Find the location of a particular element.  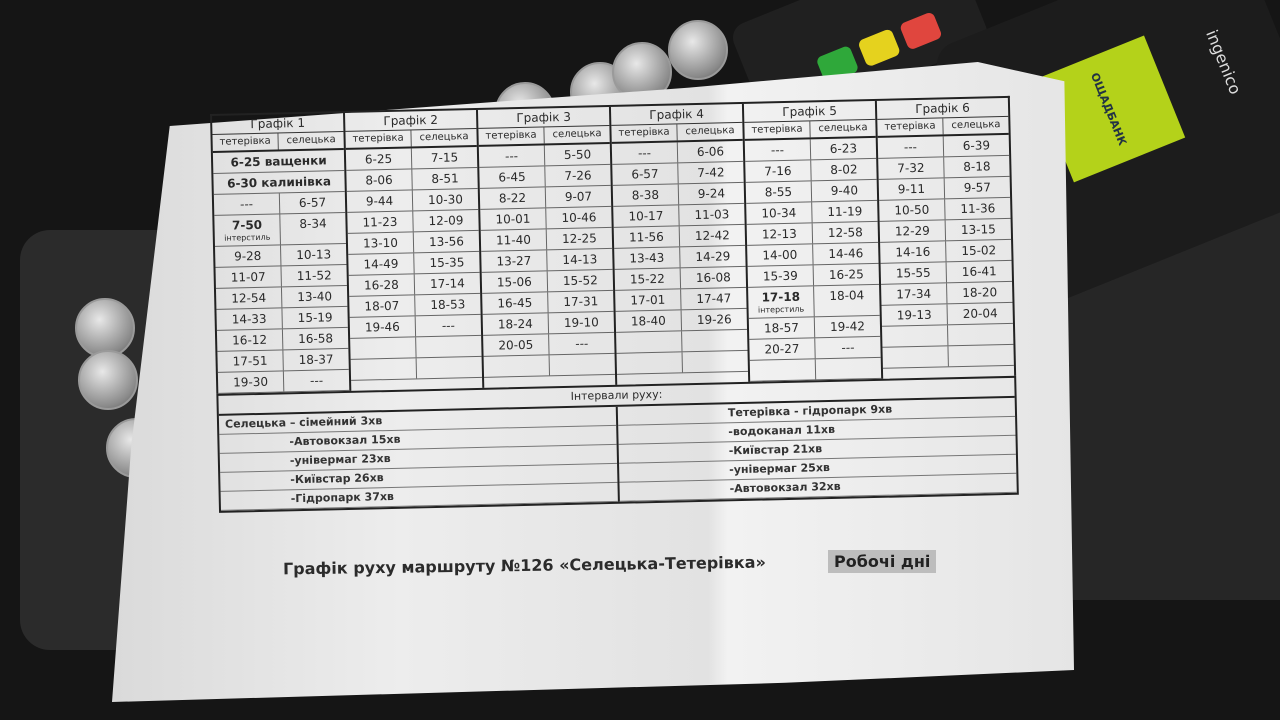

departure-teterivka: 18-57 is located at coordinates (782, 328).